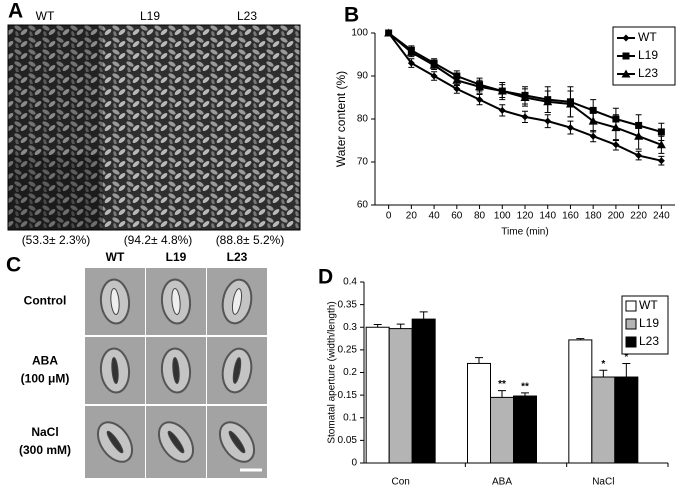  What do you see at coordinates (603, 482) in the screenshot?
I see `x-tick-label: NaCl` at bounding box center [603, 482].